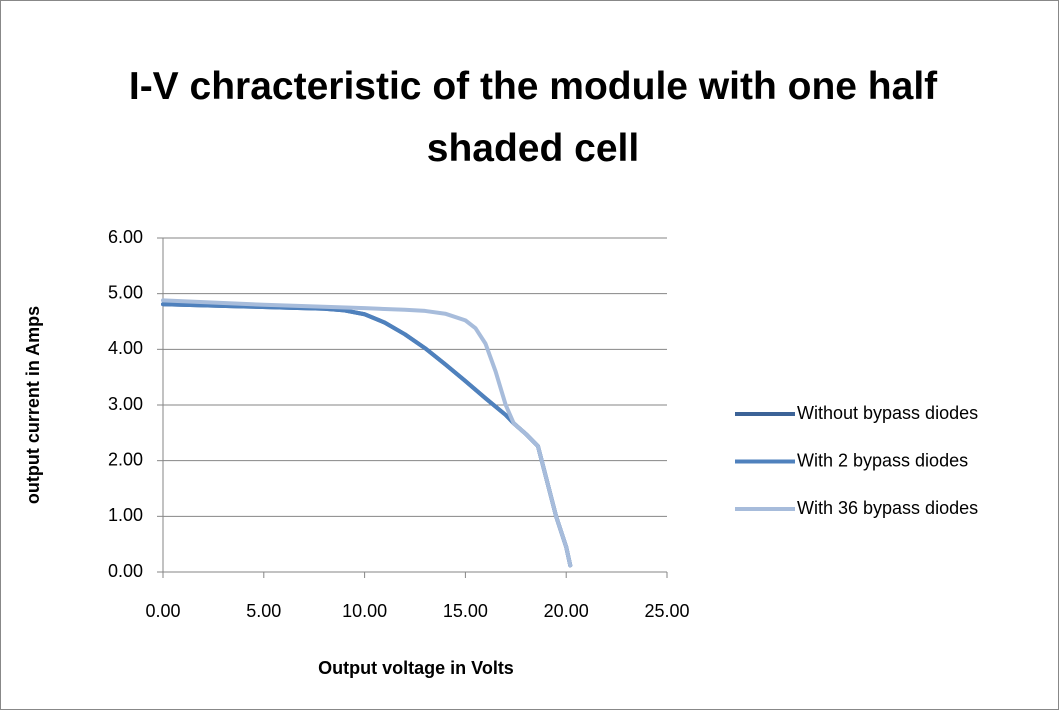 The height and width of the screenshot is (711, 1060). Describe the element at coordinates (125, 404) in the screenshot. I see `y-tick-label: 3.00` at that location.